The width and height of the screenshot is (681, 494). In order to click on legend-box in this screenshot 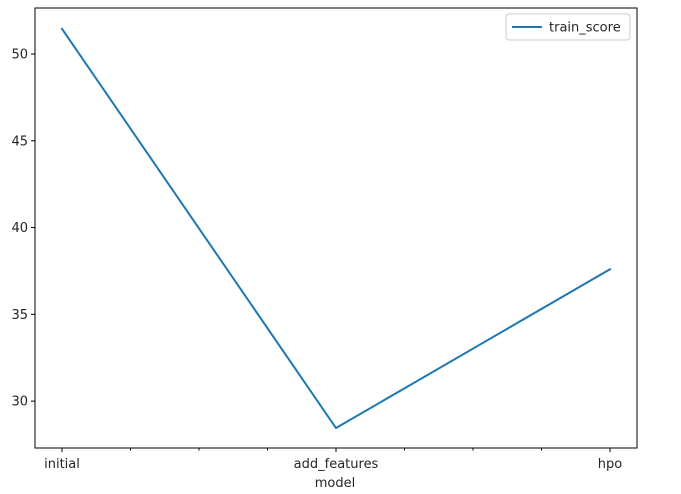, I will do `click(568, 27)`.